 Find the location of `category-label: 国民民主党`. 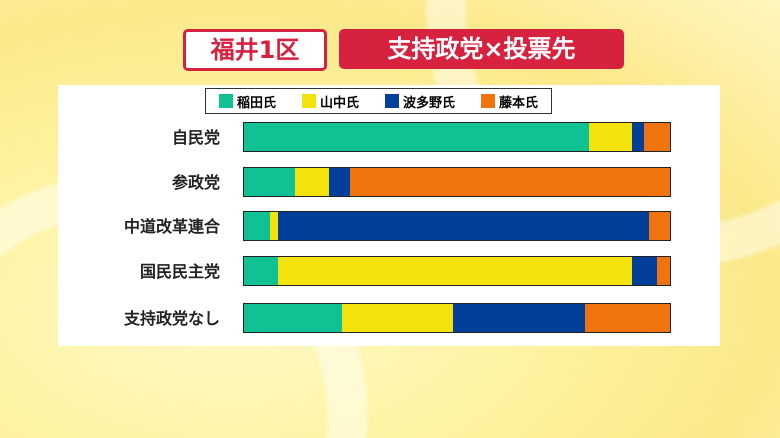

category-label: 国民民主党 is located at coordinates (179, 271).